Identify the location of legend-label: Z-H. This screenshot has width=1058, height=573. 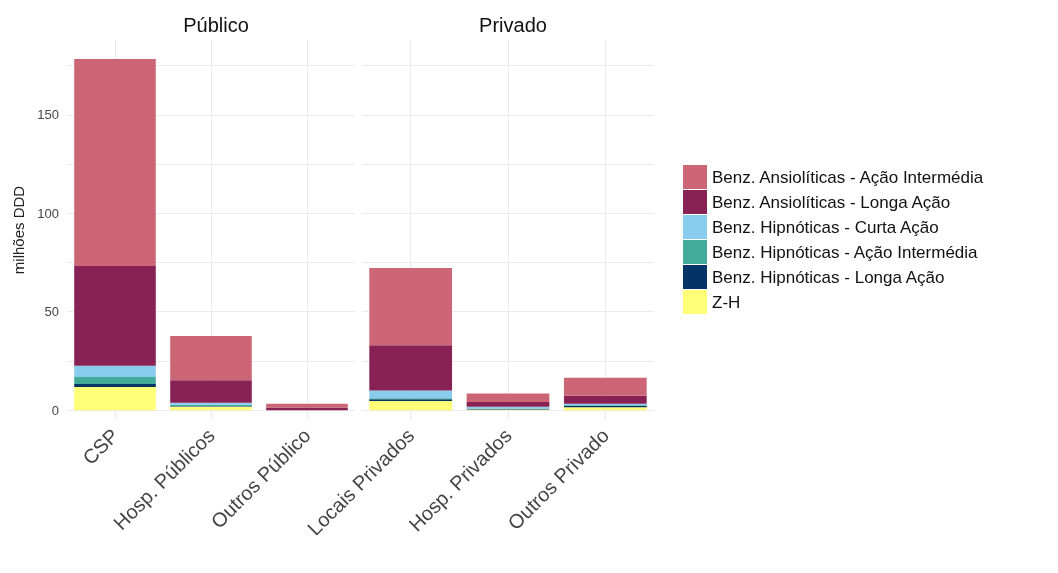
(726, 302).